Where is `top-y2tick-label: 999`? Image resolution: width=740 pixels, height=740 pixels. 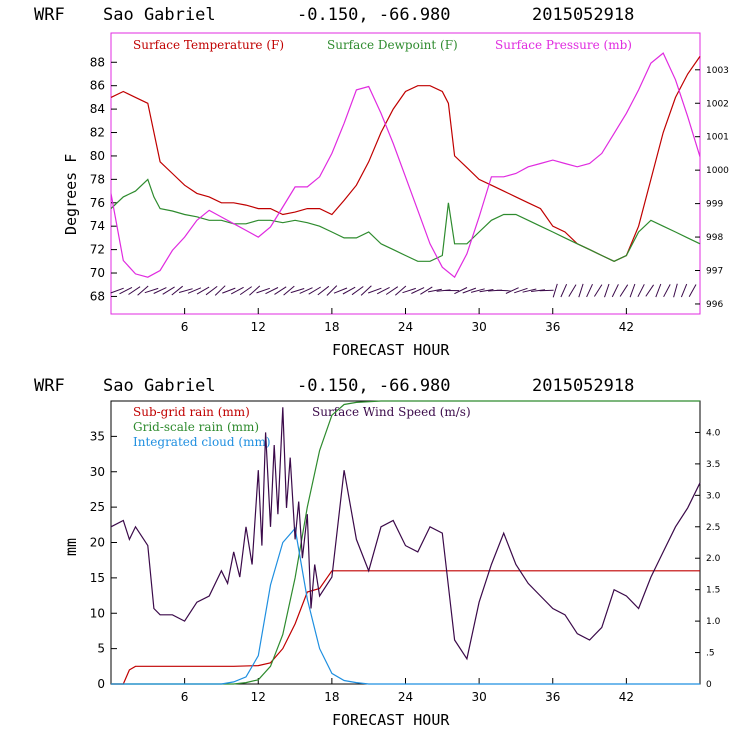
top-y2tick-label: 999 is located at coordinates (714, 205).